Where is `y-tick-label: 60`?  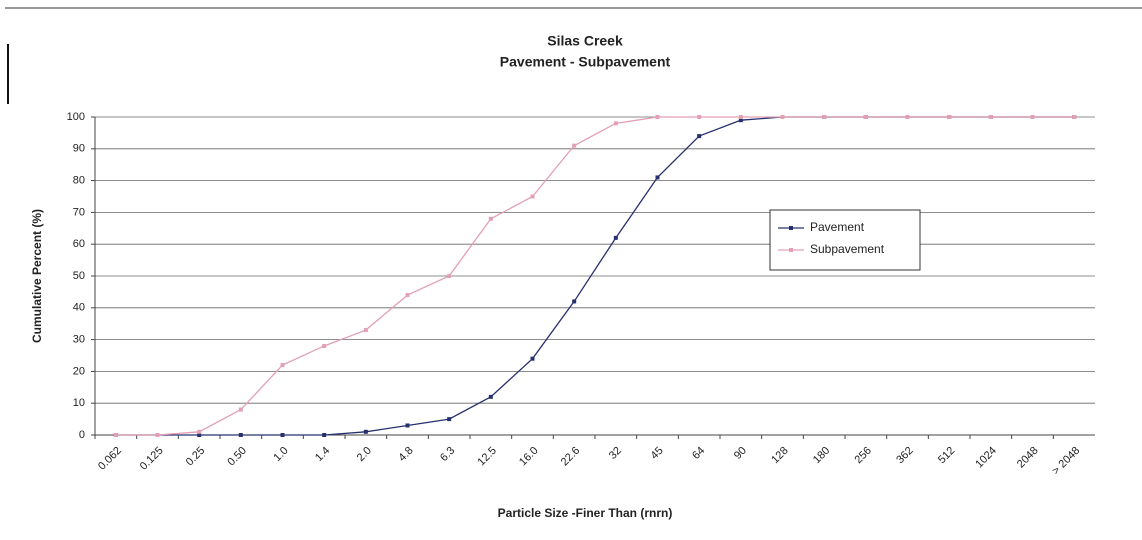
y-tick-label: 60 is located at coordinates (79, 244).